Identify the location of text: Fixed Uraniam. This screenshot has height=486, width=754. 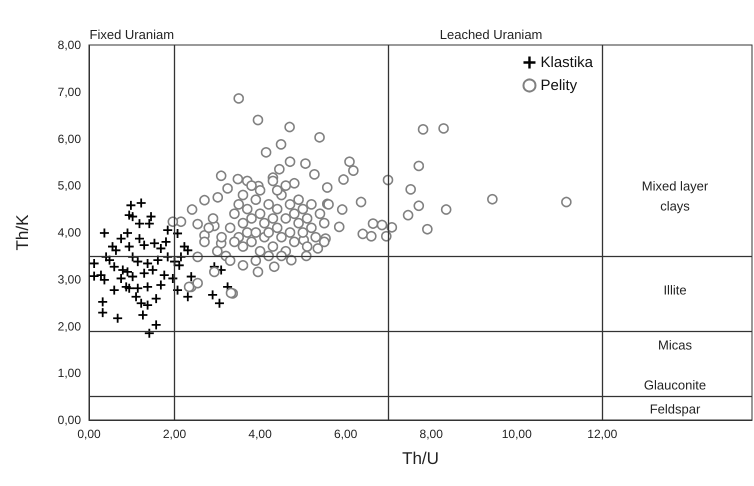
(132, 34).